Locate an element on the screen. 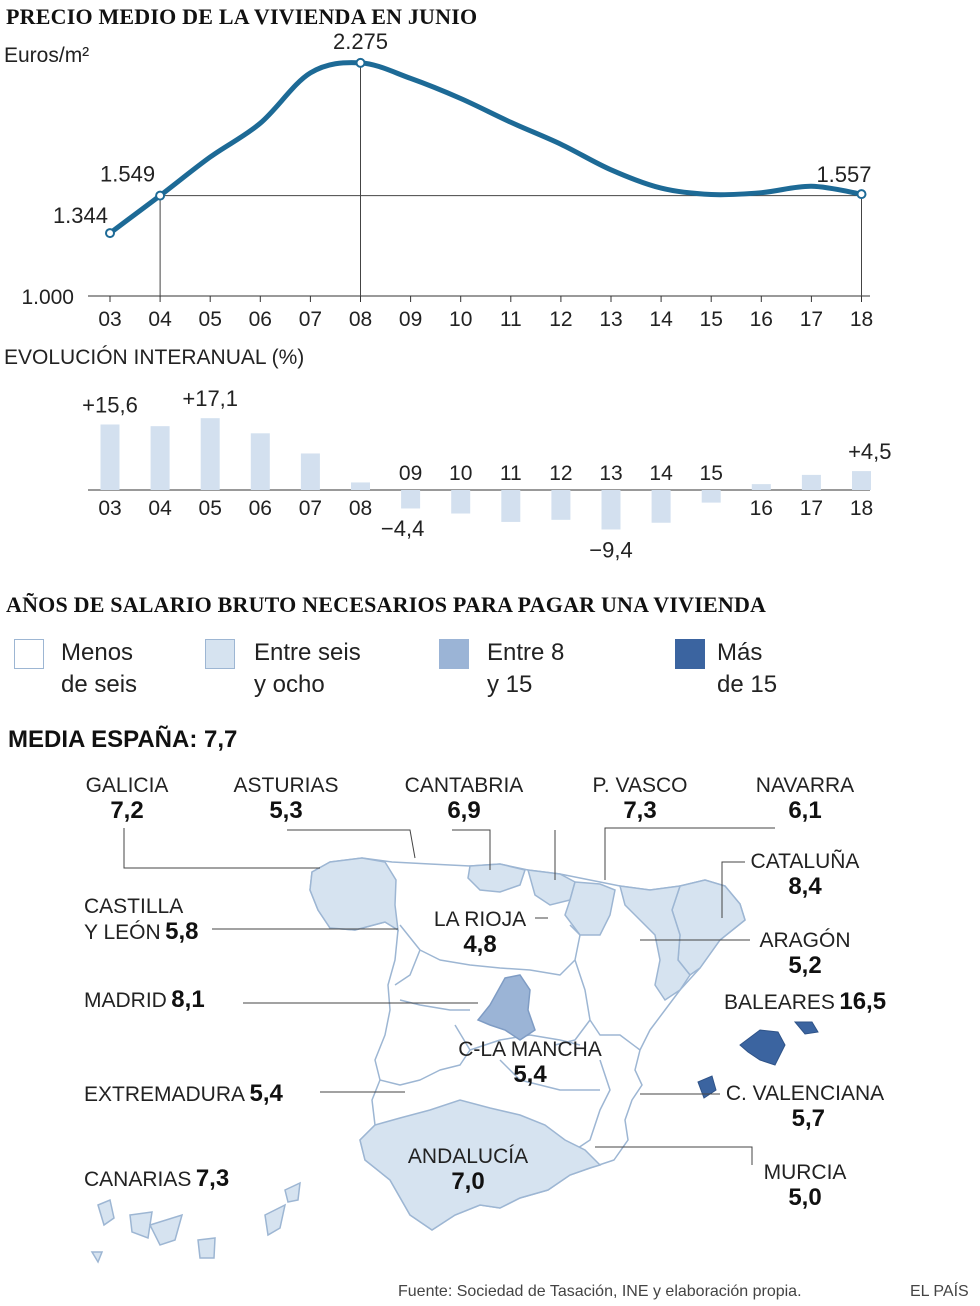 The image size is (980, 1306). bar-category-label: 15 is located at coordinates (711, 473).